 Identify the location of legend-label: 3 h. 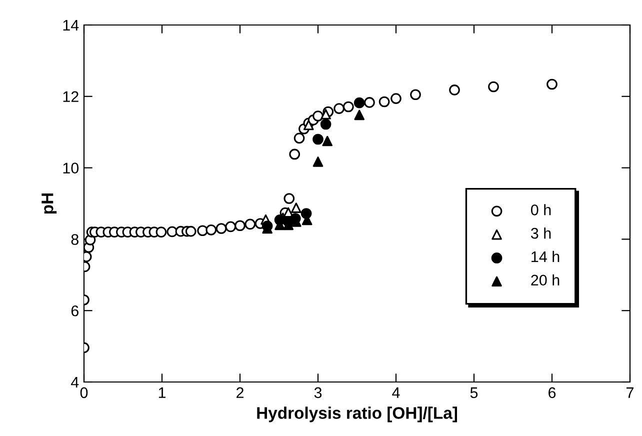
(540, 233).